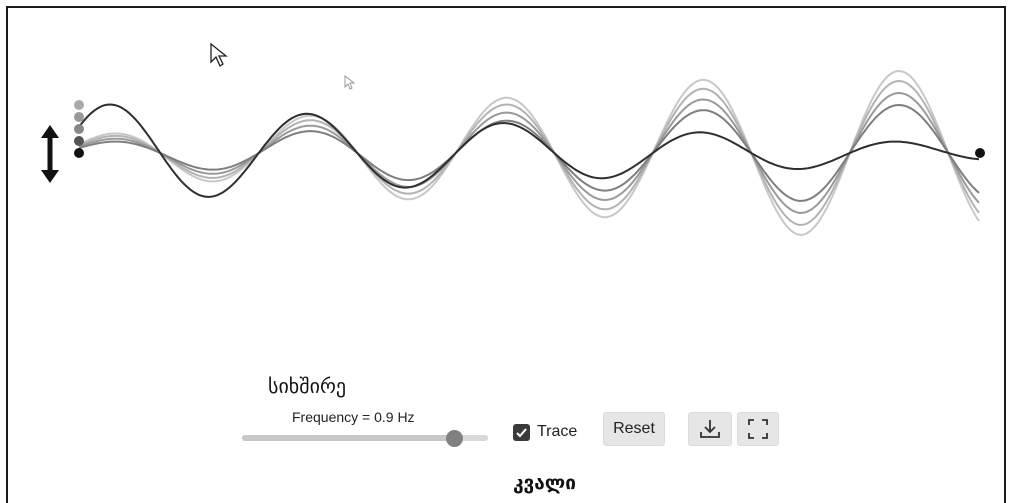 Image resolution: width=1018 pixels, height=503 pixels. Describe the element at coordinates (353, 417) in the screenshot. I see `frequency-label: Frequency = 0.9 Hz` at that location.